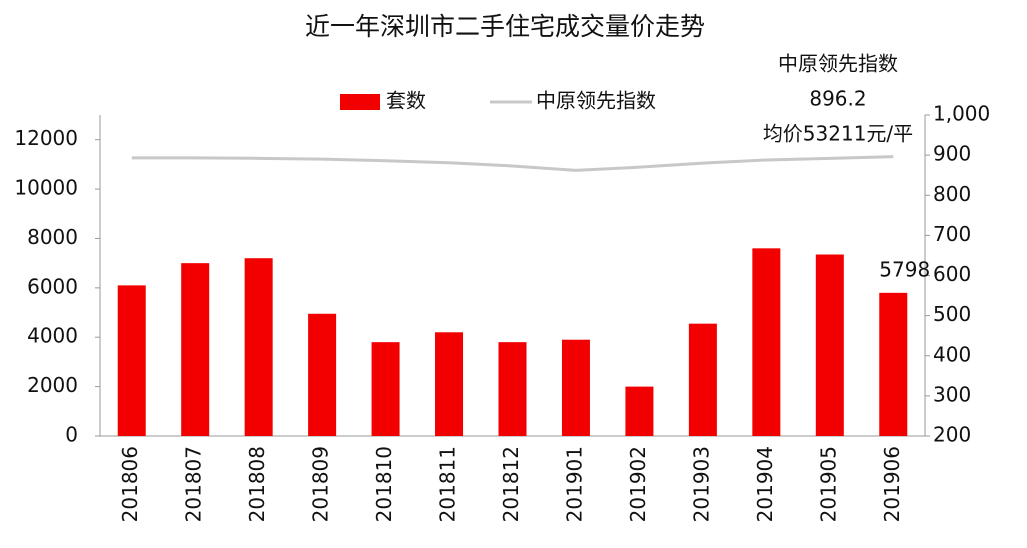  Describe the element at coordinates (46, 188) in the screenshot. I see `y-tick-label: 10000` at that location.